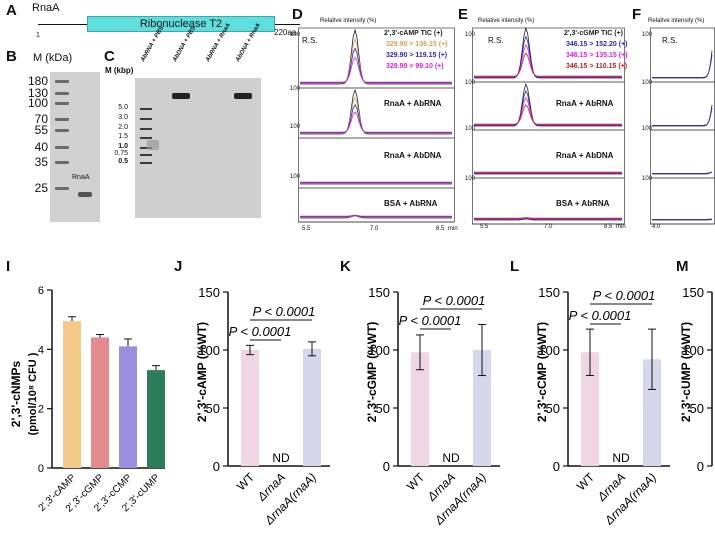 The height and width of the screenshot is (550, 715). What do you see at coordinates (379, 292) in the screenshot?
I see `panelK-y-tick-label: 150` at bounding box center [379, 292].